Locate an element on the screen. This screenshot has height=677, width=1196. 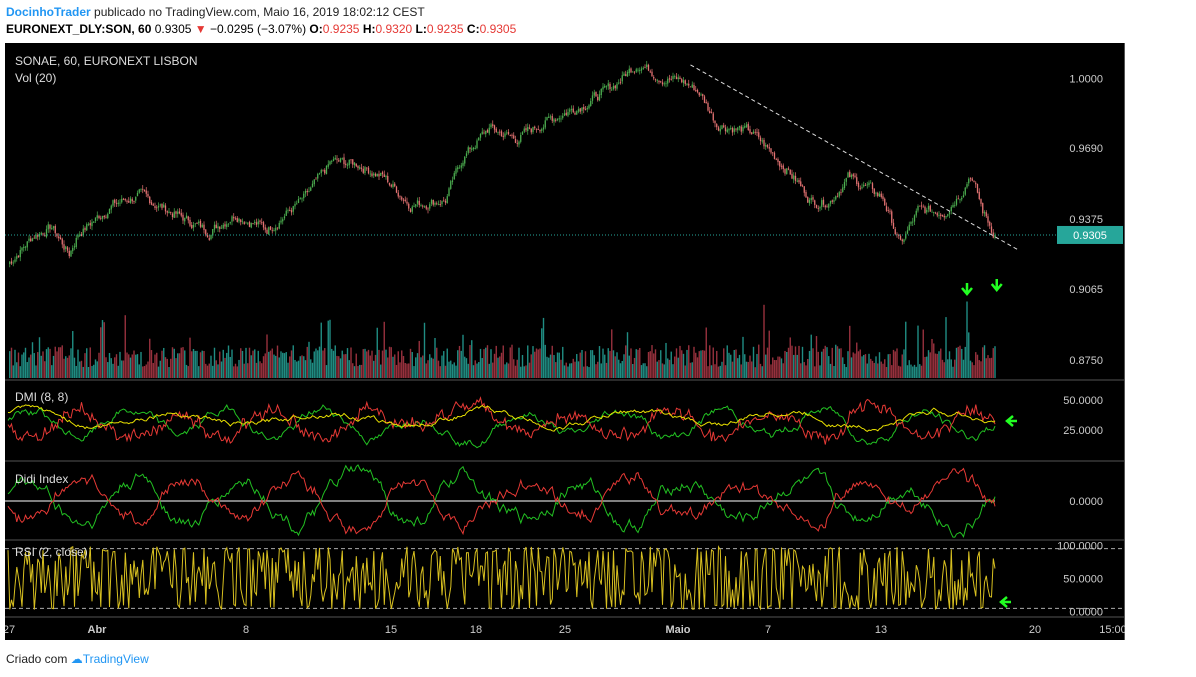
tradingview-link: TradingView is located at coordinates (115, 659).